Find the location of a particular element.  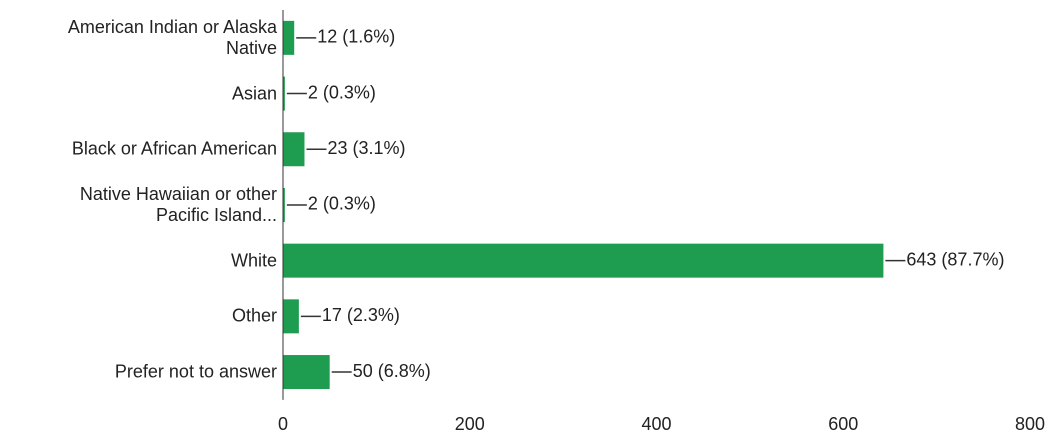

y-tick-label: White is located at coordinates (253, 260).